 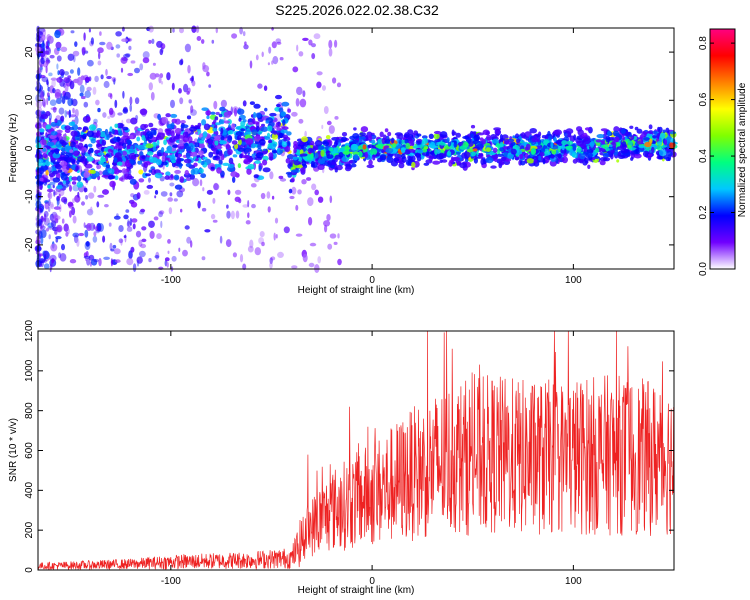 What do you see at coordinates (703, 156) in the screenshot?
I see `colorbar-tick-label: 0.4` at bounding box center [703, 156].